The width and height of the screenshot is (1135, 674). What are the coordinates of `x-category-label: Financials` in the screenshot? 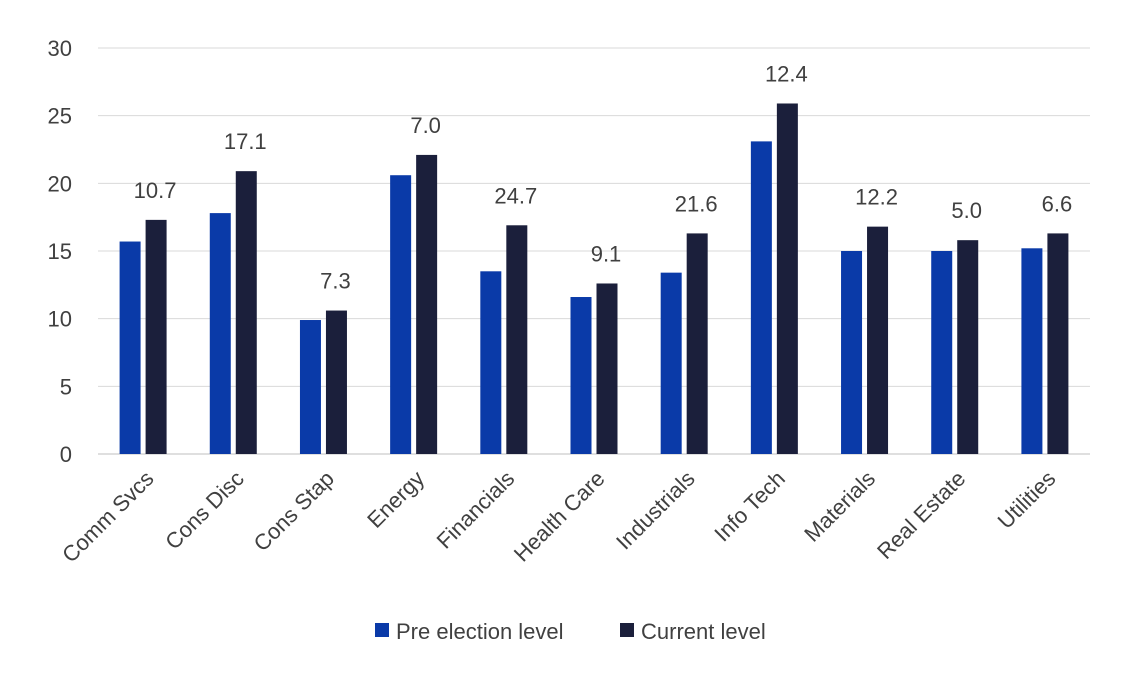 It's located at (476, 510).